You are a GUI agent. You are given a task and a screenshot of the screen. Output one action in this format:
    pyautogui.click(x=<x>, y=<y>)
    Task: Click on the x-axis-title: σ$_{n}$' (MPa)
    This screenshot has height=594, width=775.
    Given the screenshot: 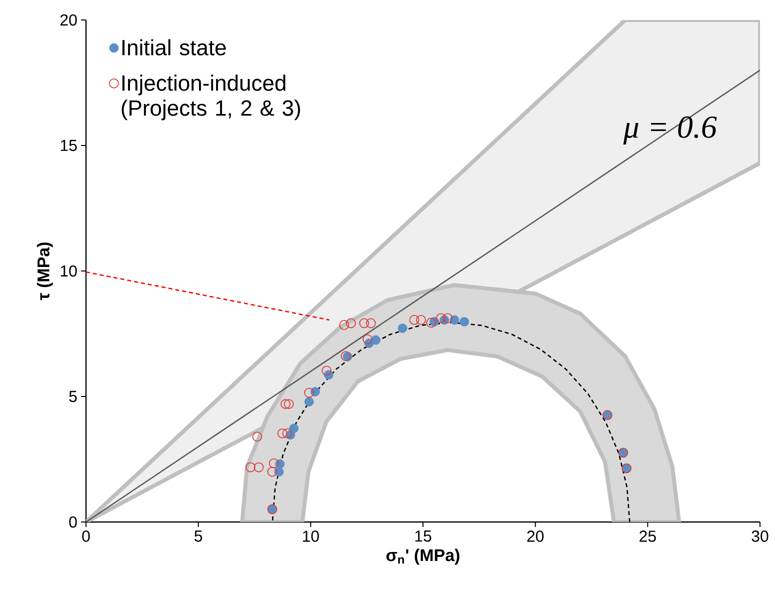 What is the action you would take?
    pyautogui.click(x=423, y=556)
    